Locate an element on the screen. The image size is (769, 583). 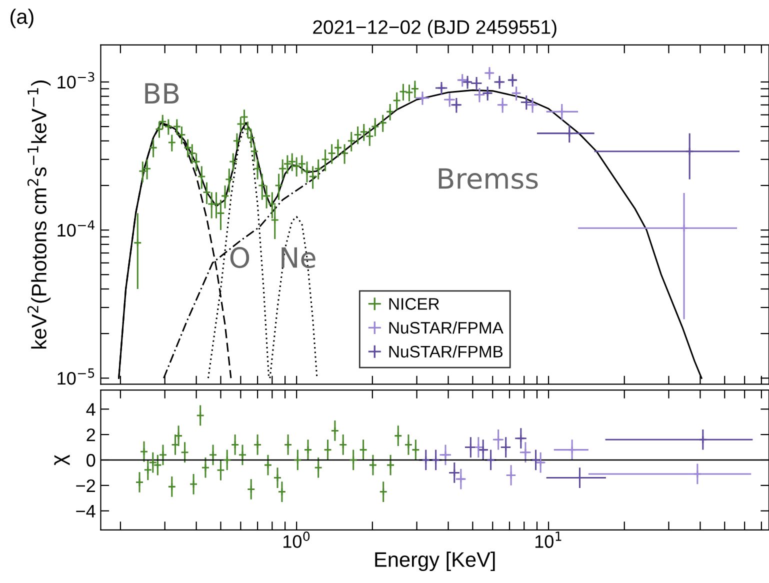
annotation: BB is located at coordinates (162, 93).